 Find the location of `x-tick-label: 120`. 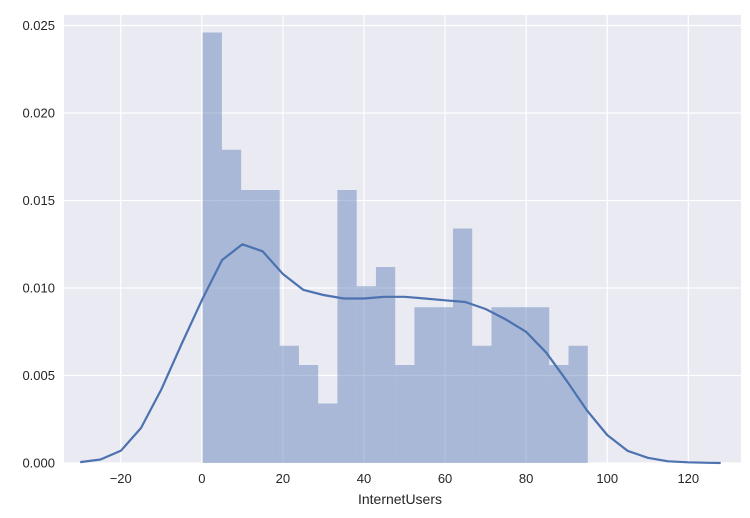

x-tick-label: 120 is located at coordinates (688, 478).